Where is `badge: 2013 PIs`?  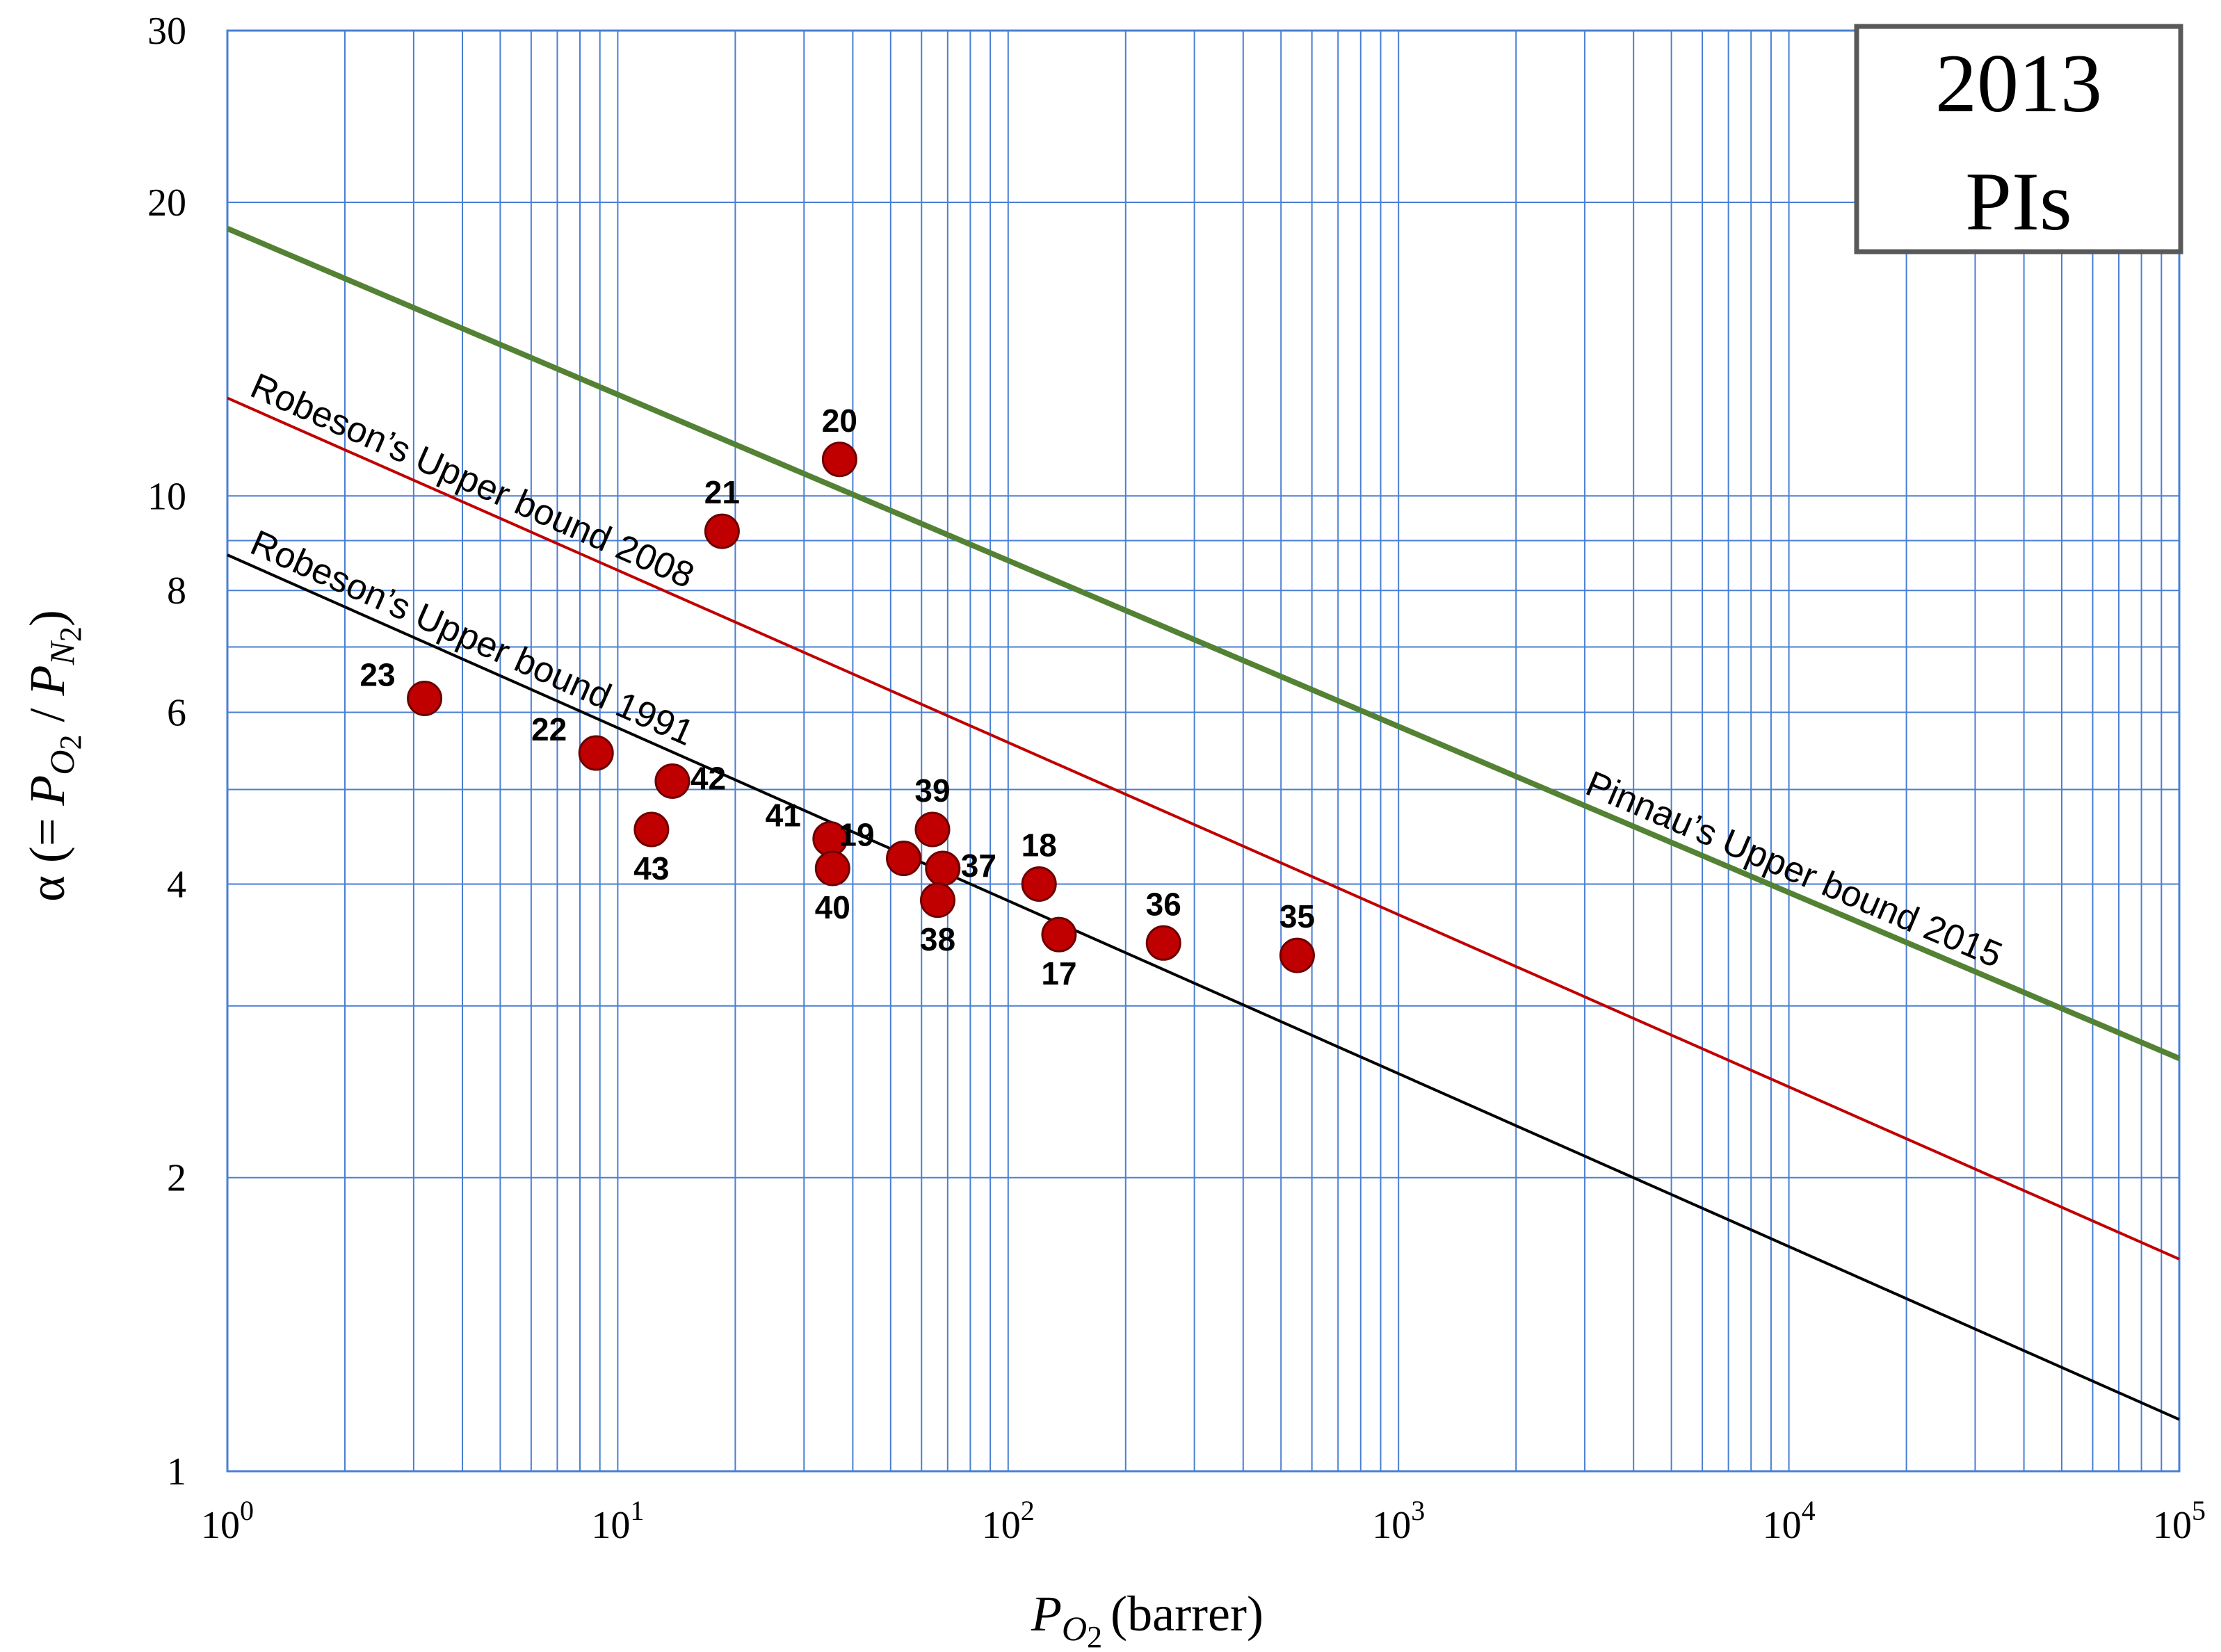 badge: 2013 PIs is located at coordinates (2018, 139).